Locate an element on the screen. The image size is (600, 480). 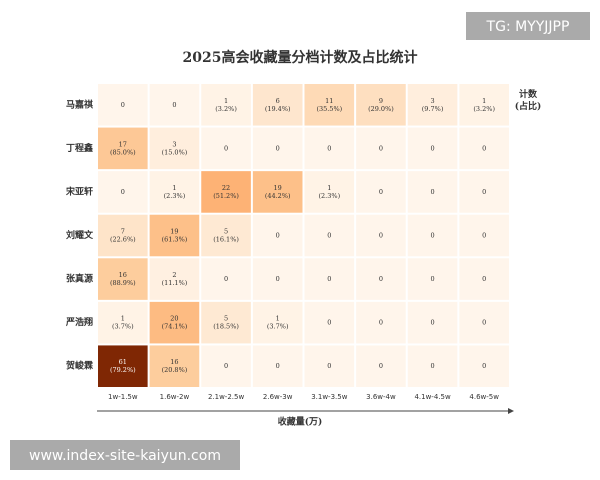
watermark: TG: MYYJJPP is located at coordinates (528, 27).